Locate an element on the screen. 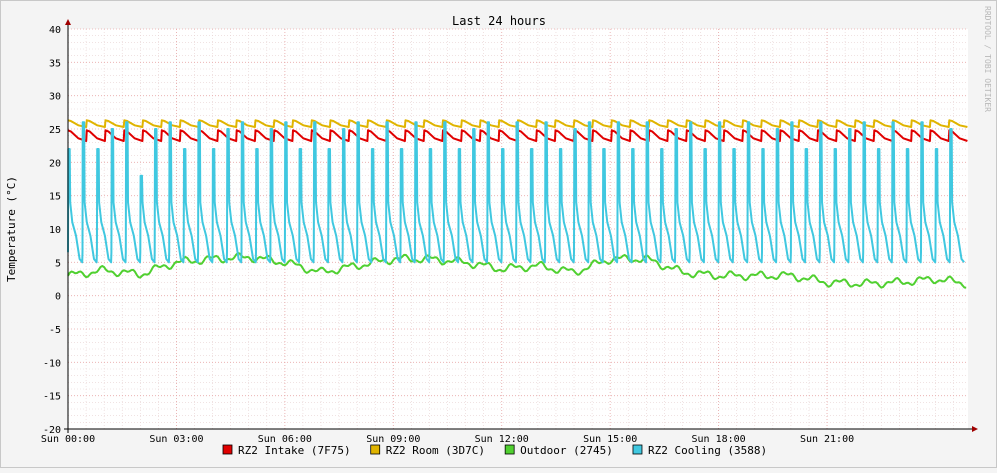 The image size is (997, 473). y-axis-label: Temperature (°C) is located at coordinates (11, 229).